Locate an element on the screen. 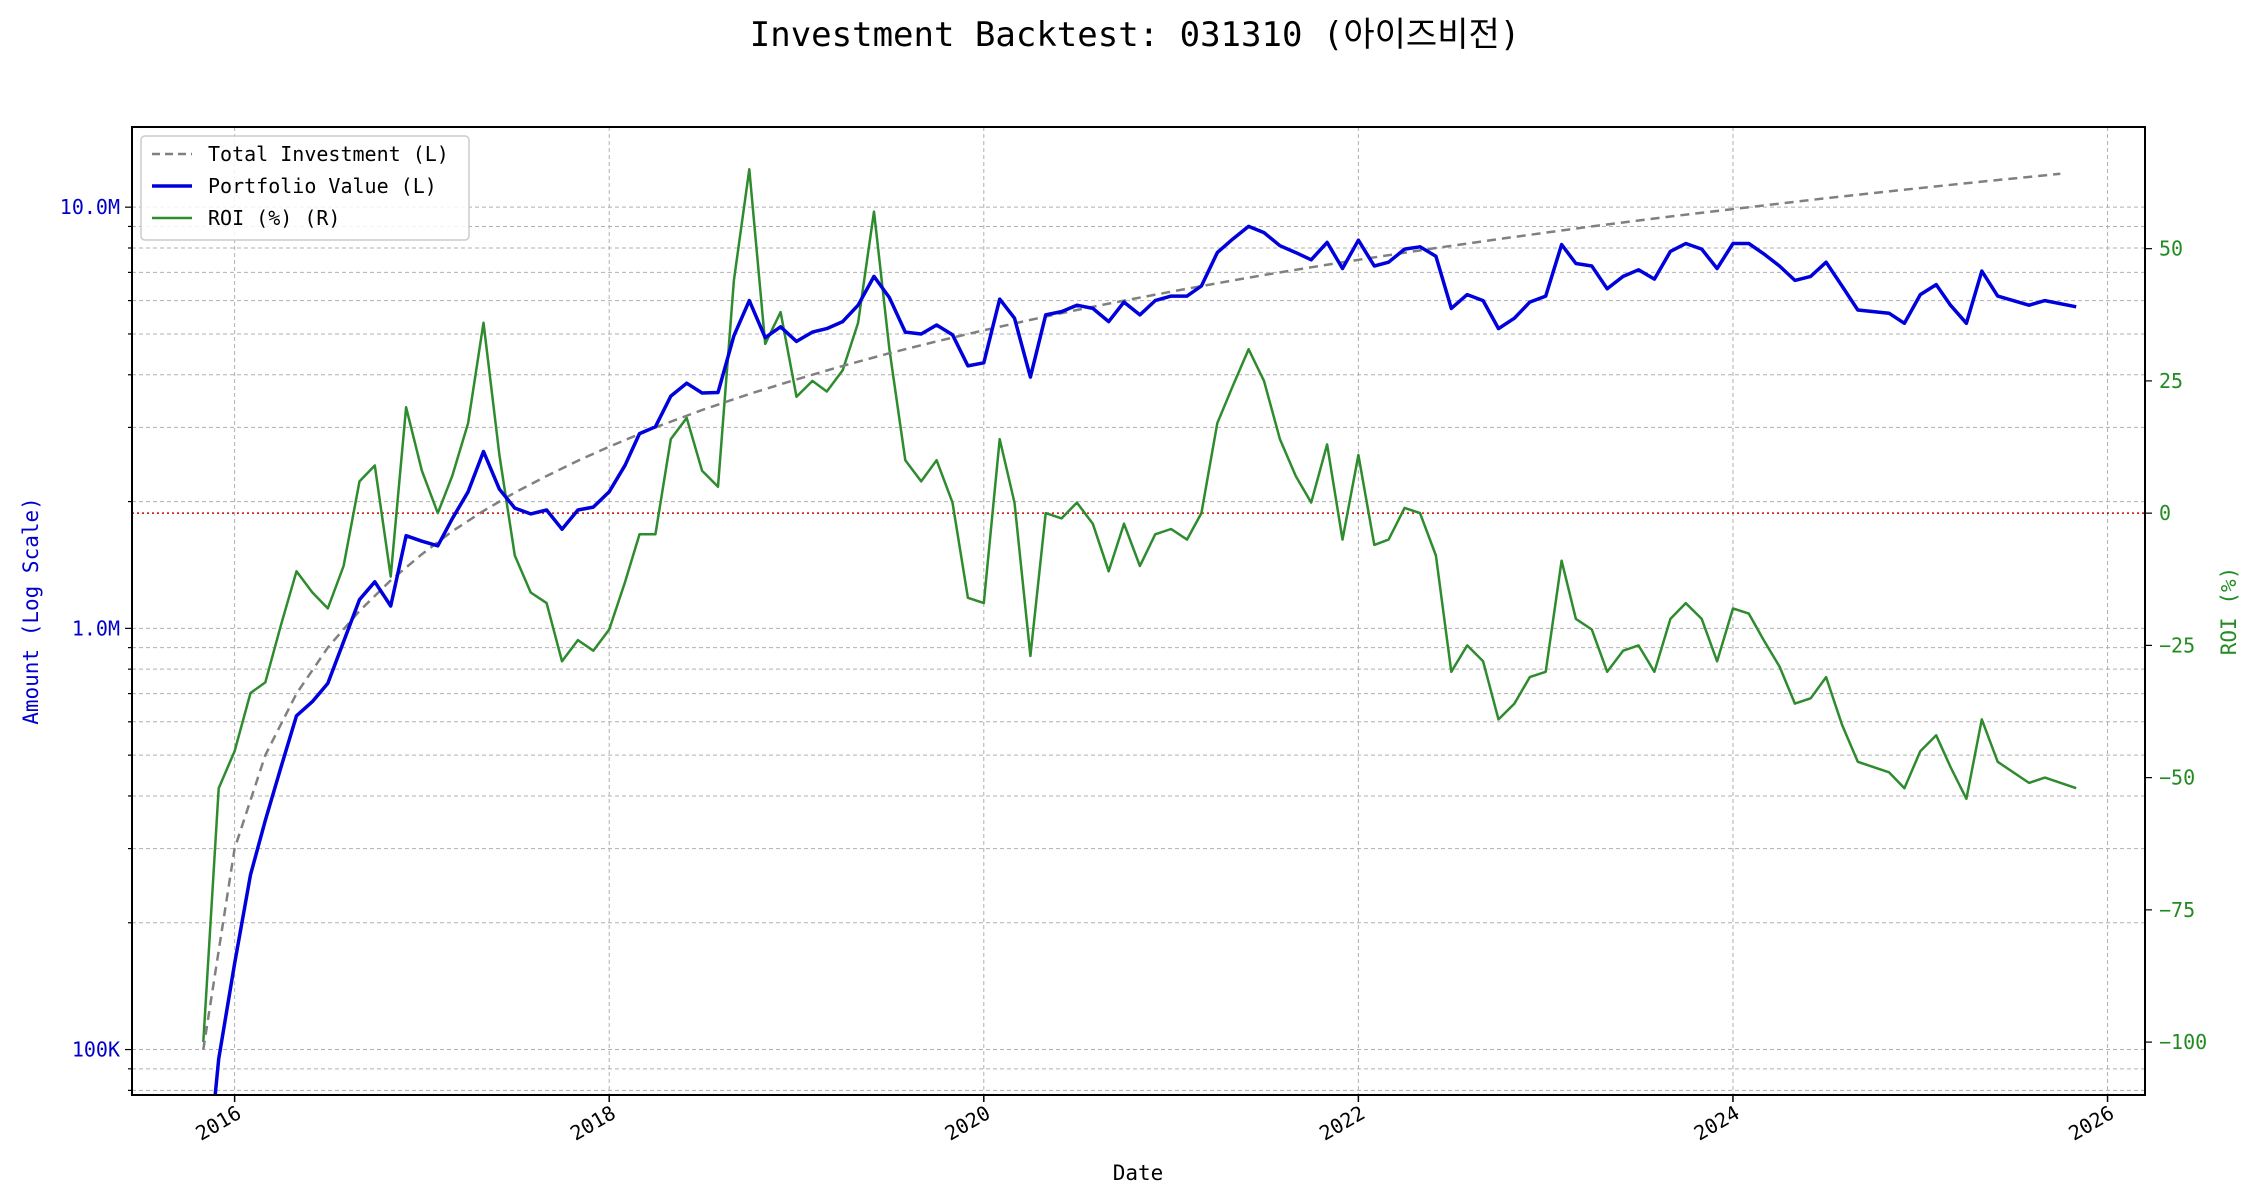  legend-label-roi: ROI (%) (R) is located at coordinates (274, 218).